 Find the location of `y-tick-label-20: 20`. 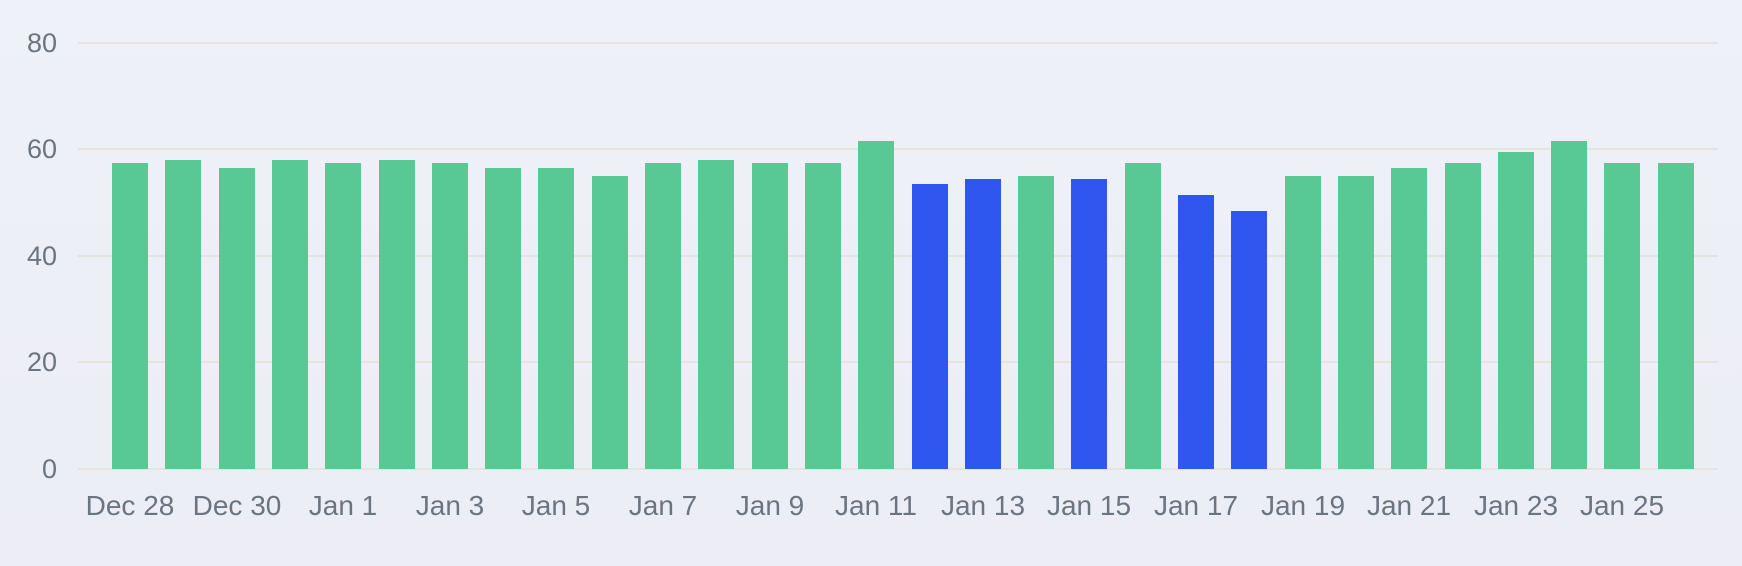

y-tick-label-20: 20 is located at coordinates (41, 362).